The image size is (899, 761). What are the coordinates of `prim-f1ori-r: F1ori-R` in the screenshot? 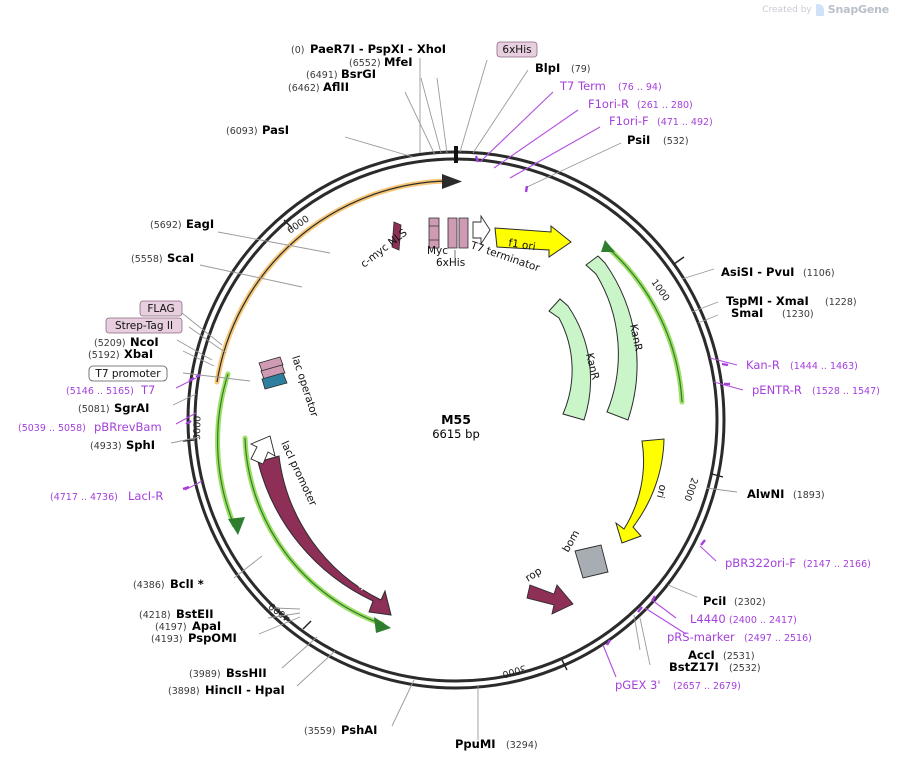 It's located at (608, 104).